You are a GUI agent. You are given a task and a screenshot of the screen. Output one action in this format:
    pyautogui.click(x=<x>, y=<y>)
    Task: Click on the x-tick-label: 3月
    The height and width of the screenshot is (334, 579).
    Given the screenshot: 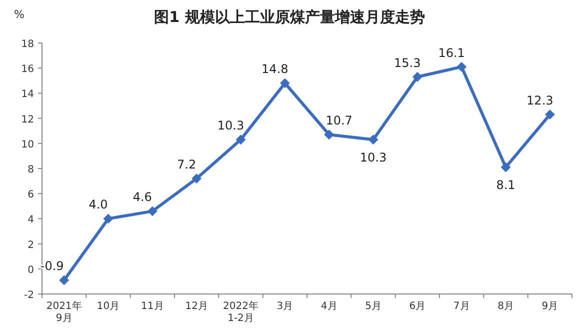 What is the action you would take?
    pyautogui.click(x=285, y=306)
    